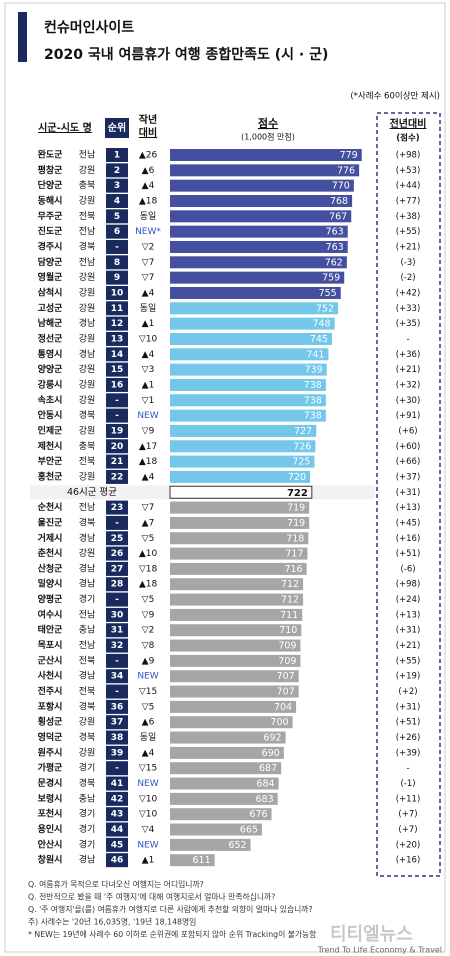 Image resolution: width=450 pixels, height=956 pixels. What do you see at coordinates (117, 508) in the screenshot?
I see `rank: 23` at bounding box center [117, 508].